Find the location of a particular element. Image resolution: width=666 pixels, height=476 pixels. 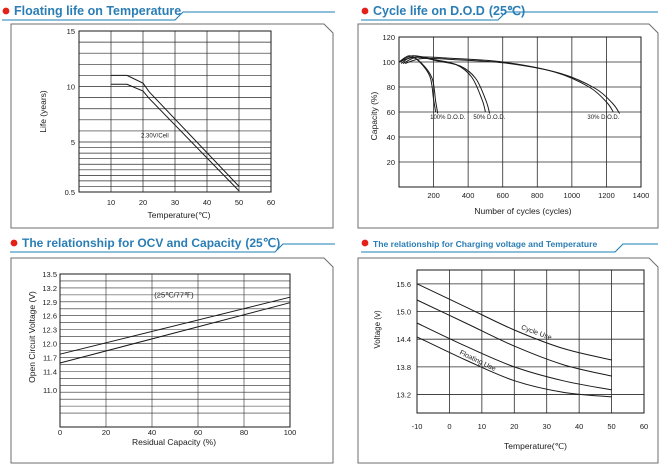

x-tick-label: 1000 is located at coordinates (572, 195).